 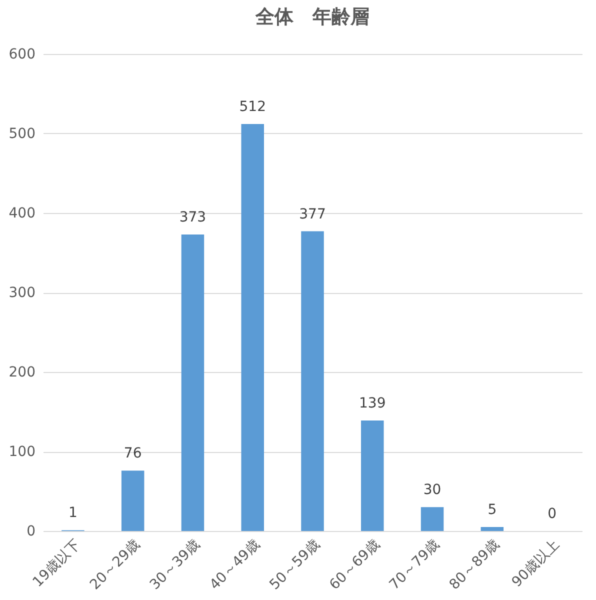 What do you see at coordinates (22, 134) in the screenshot?
I see `y-tick-label: 500` at bounding box center [22, 134].